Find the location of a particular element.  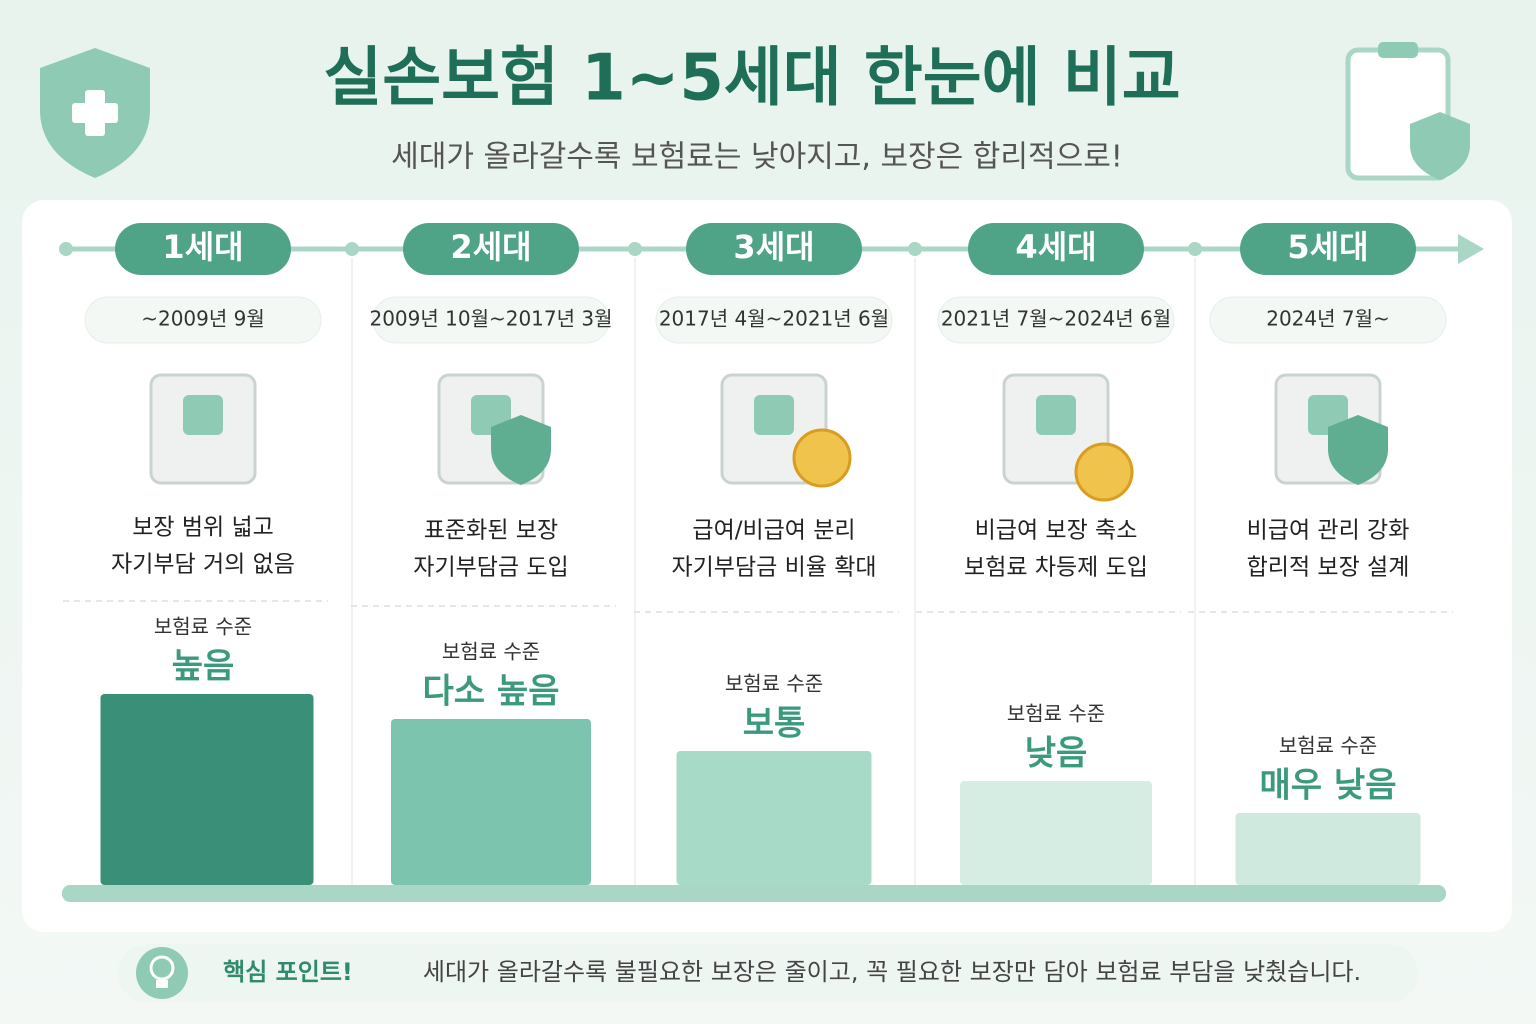

description: 비급여 관리 강화 is located at coordinates (1328, 531).